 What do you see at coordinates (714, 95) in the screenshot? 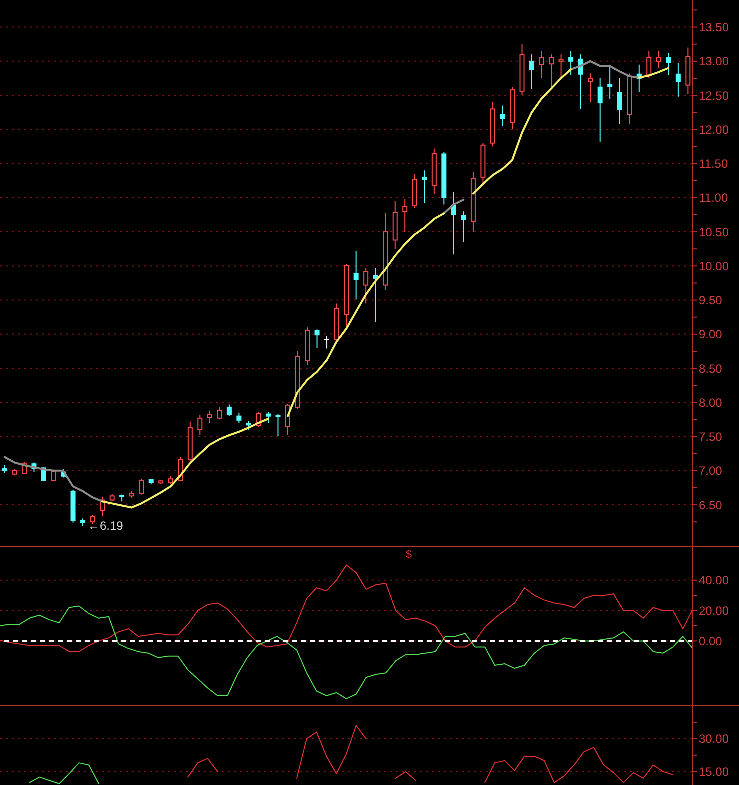
I see `y-tick-label: 12.50` at bounding box center [714, 95].